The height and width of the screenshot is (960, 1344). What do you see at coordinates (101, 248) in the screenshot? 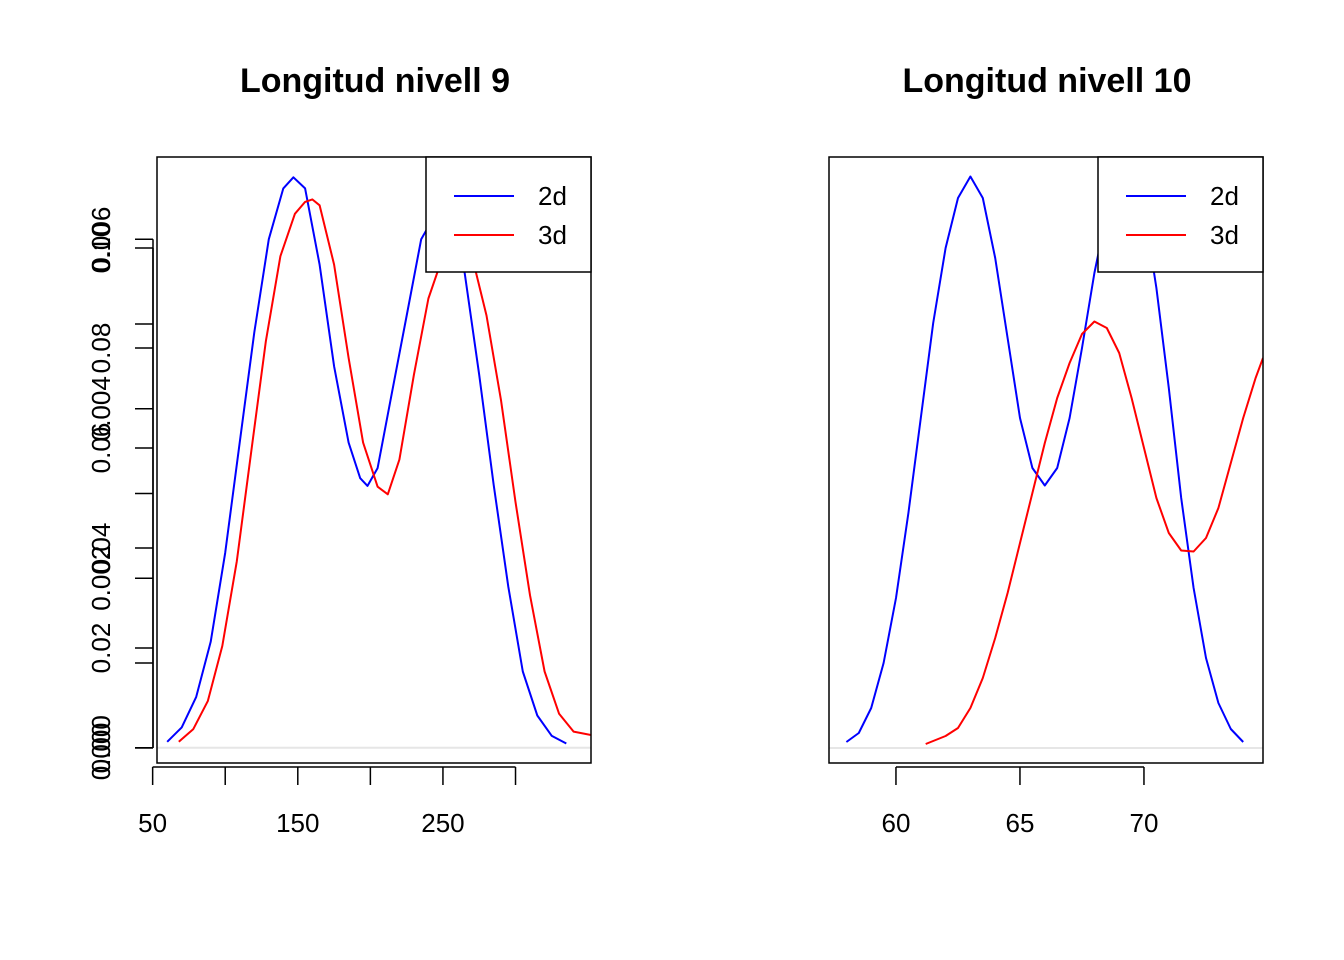
I see `y-tick-label: 0.10` at bounding box center [101, 248].